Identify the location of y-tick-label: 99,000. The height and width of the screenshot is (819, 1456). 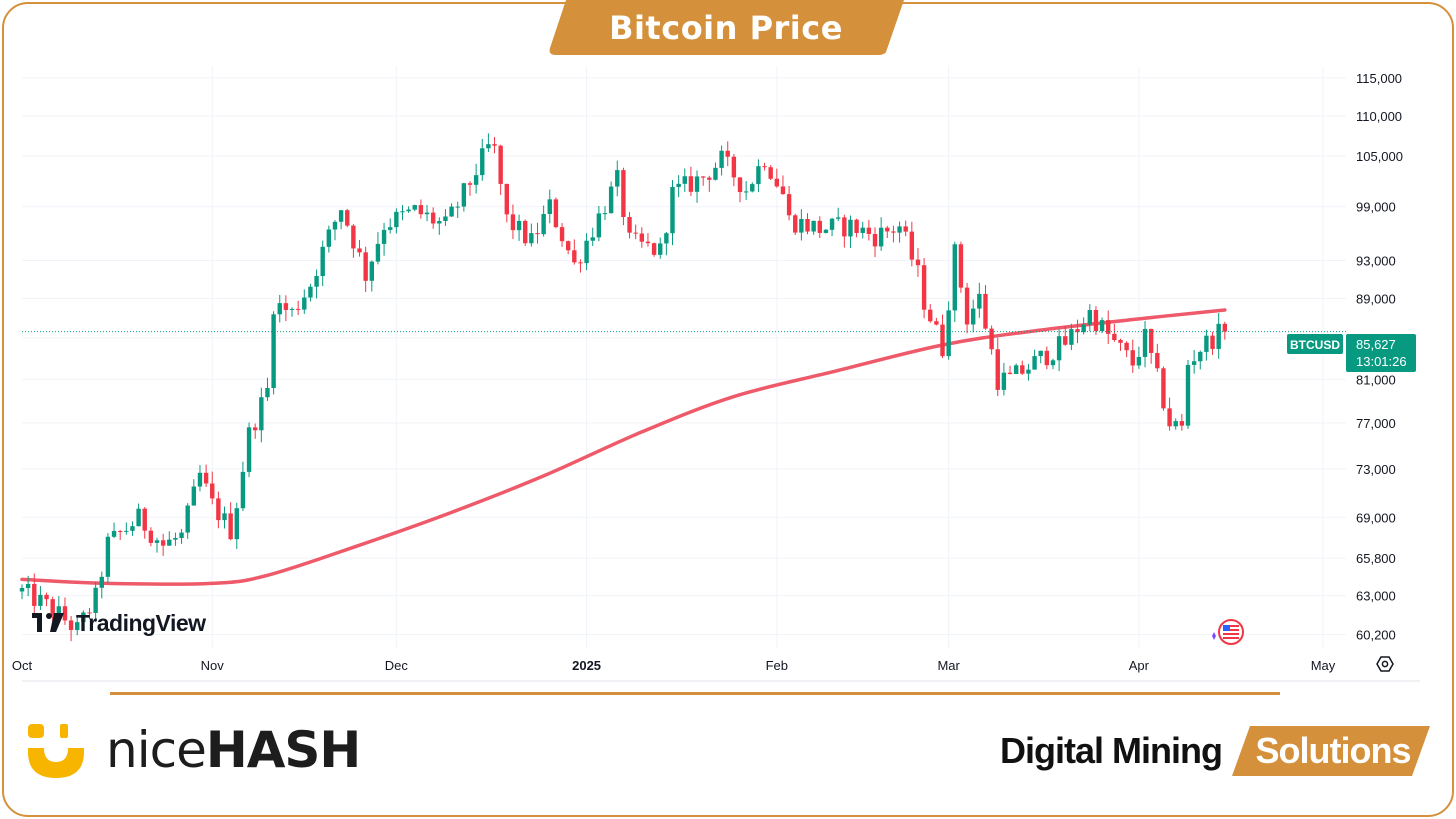
(1376, 207).